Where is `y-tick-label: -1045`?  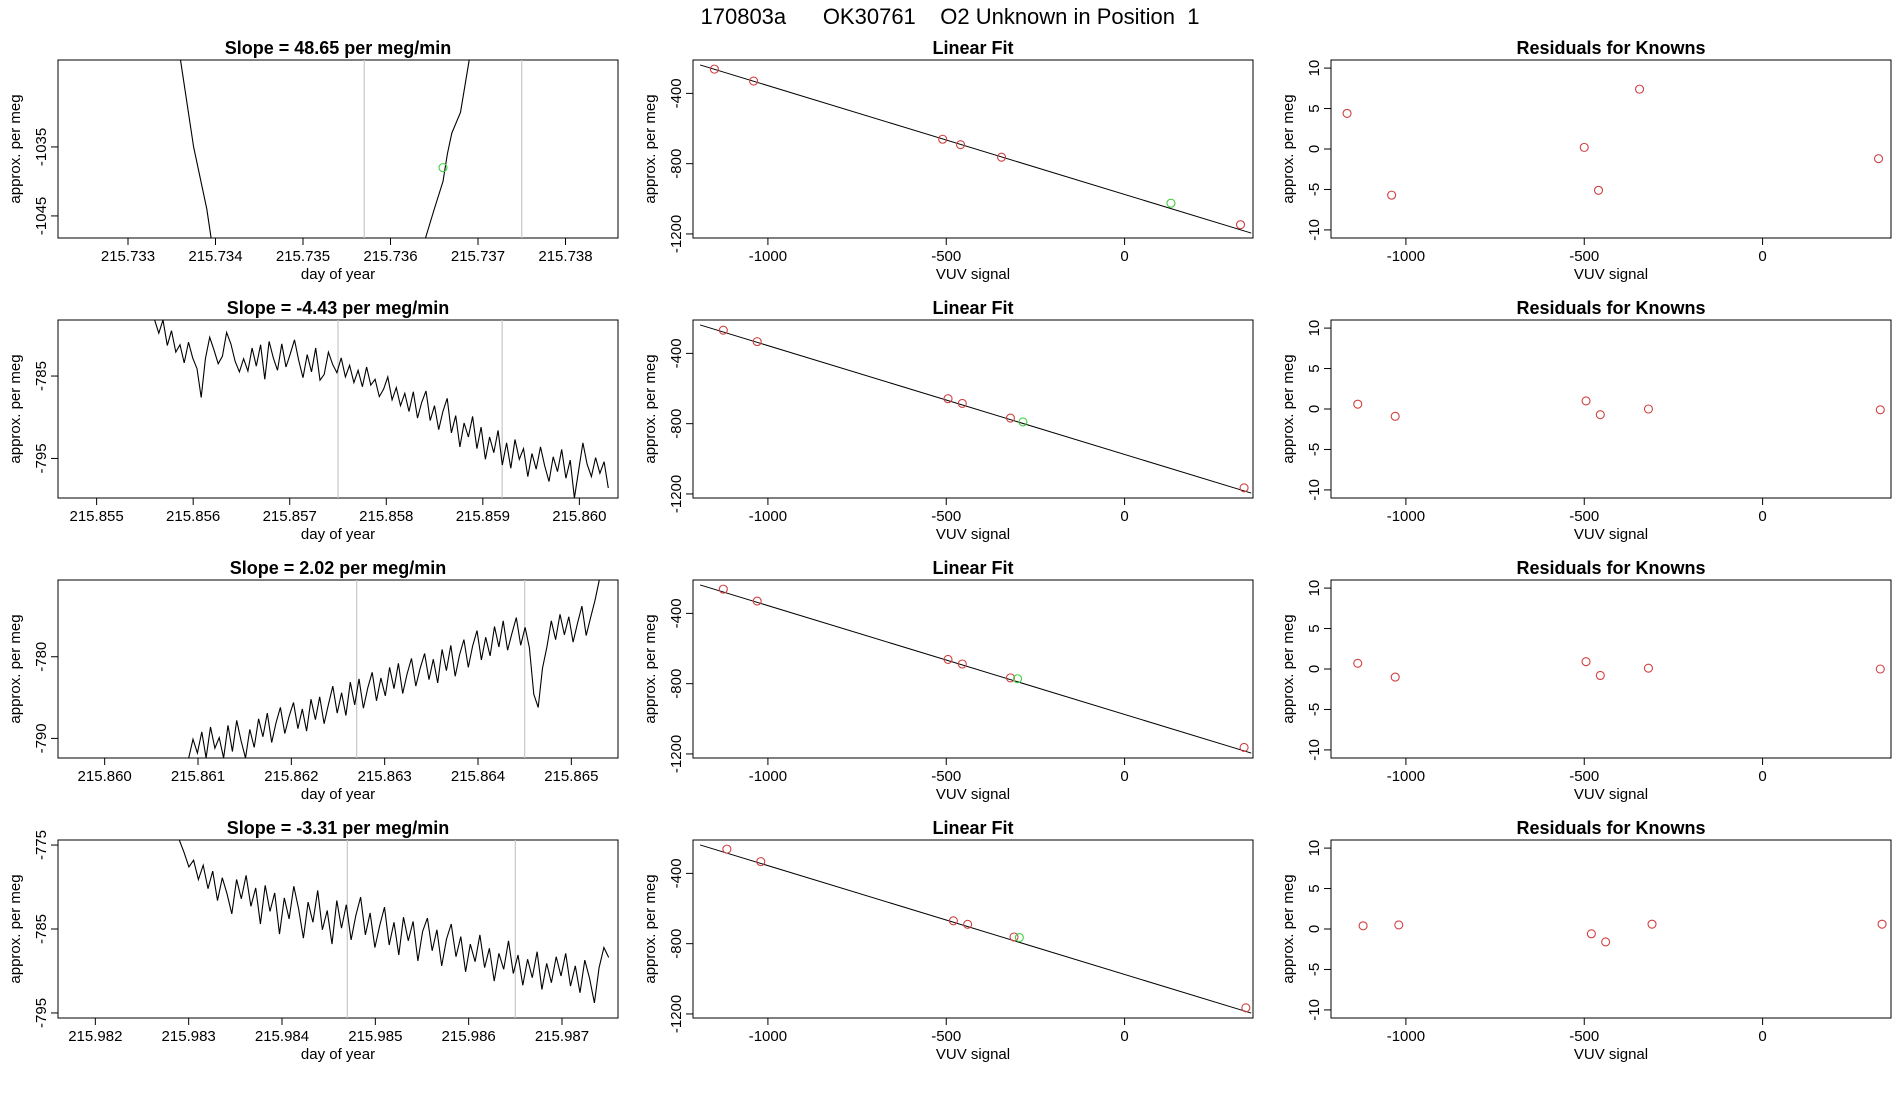 y-tick-label: -1045 is located at coordinates (41, 216).